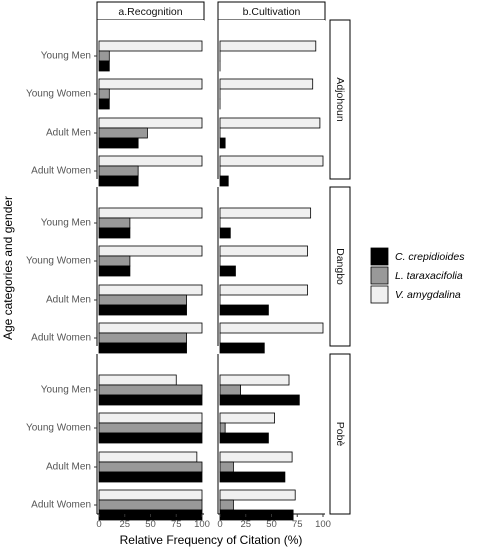  Describe the element at coordinates (8, 268) in the screenshot. I see `y-axis-title: Age categories and gender` at that location.